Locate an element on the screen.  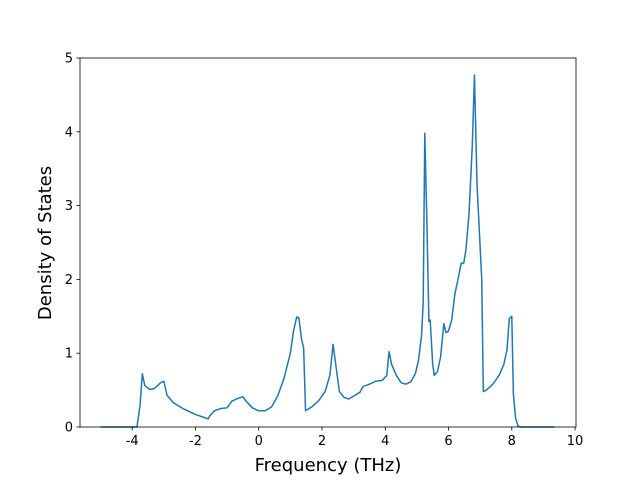
y-axis-label: Density of States is located at coordinates (45, 243).